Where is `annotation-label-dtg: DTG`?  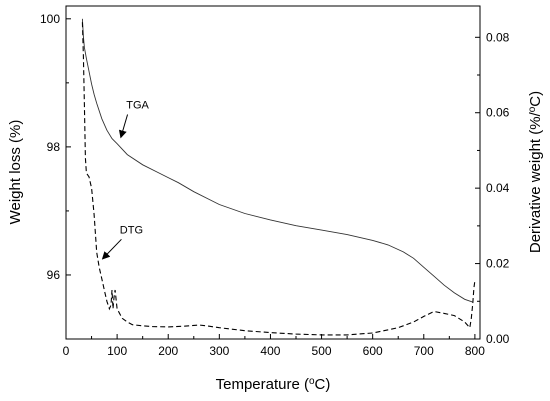
annotation-label-dtg: DTG is located at coordinates (131, 230).